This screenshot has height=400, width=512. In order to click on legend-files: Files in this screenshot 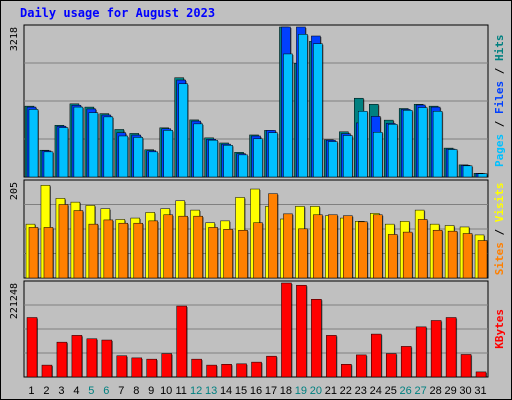, I will do `click(499, 97)`.